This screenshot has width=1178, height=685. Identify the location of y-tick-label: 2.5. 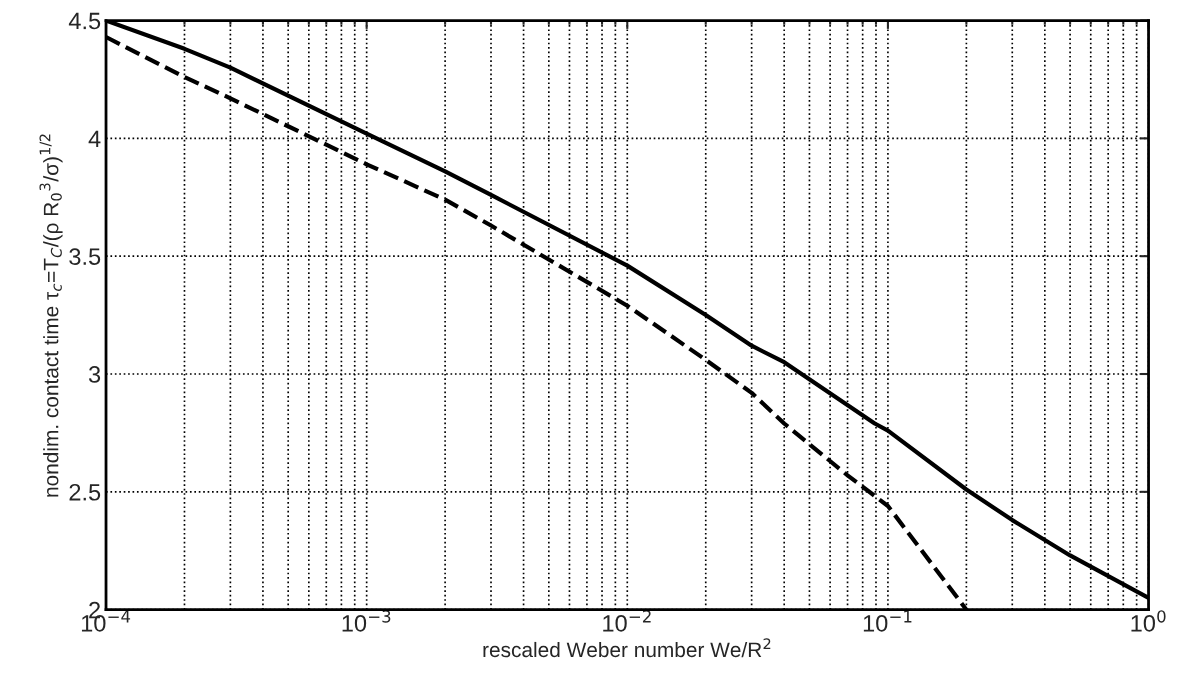
(85, 492).